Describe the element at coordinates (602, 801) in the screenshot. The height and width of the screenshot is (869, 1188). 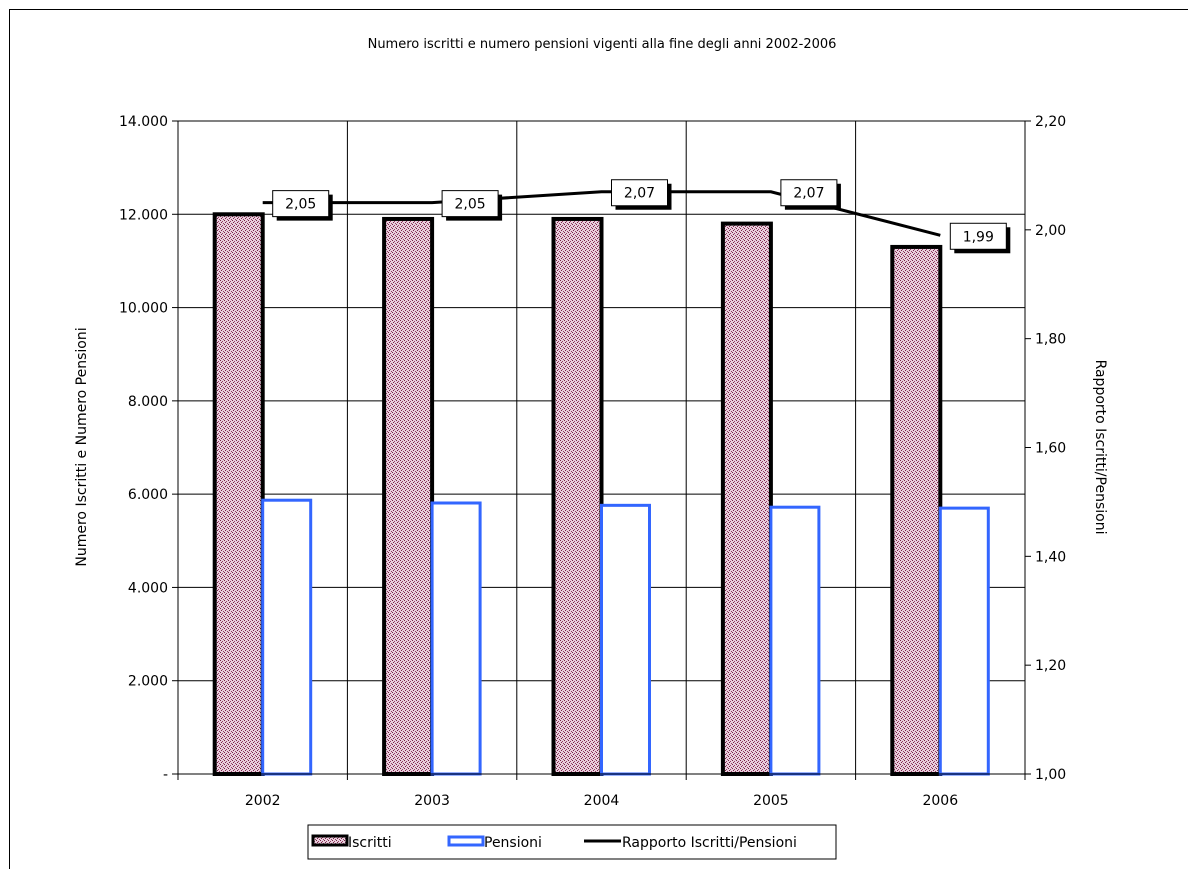
I see `x-tick-label: 2004` at that location.